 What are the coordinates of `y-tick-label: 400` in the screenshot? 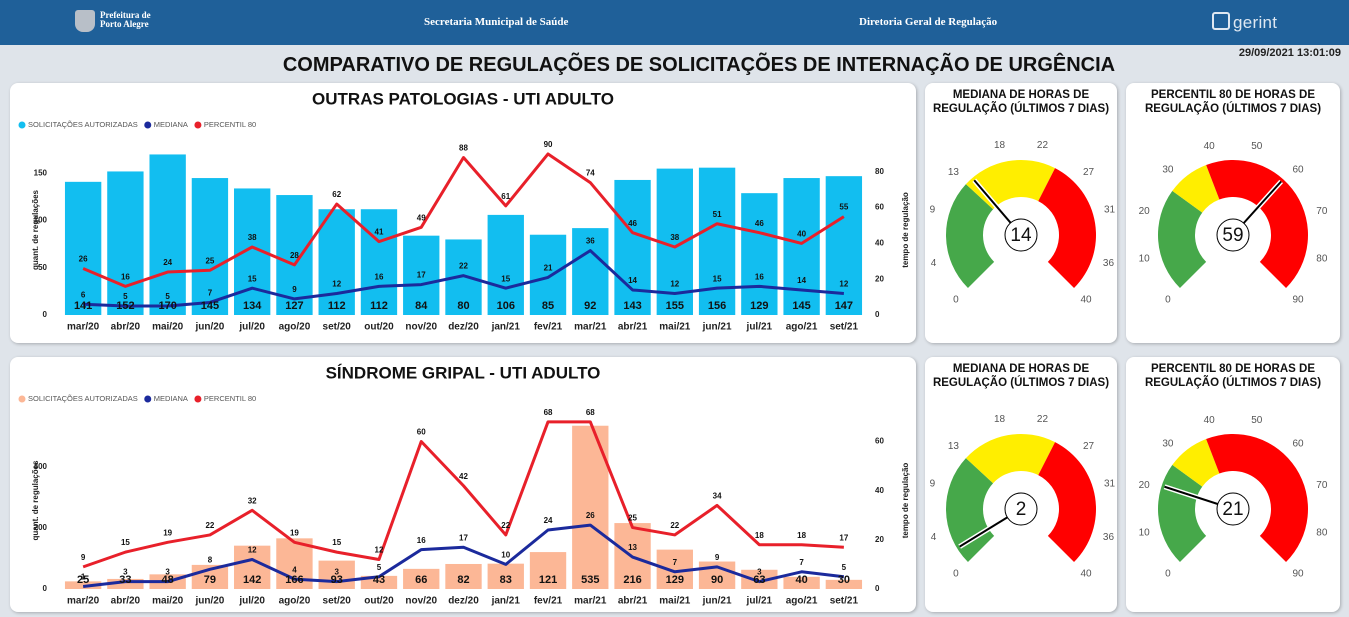 It's located at (41, 466).